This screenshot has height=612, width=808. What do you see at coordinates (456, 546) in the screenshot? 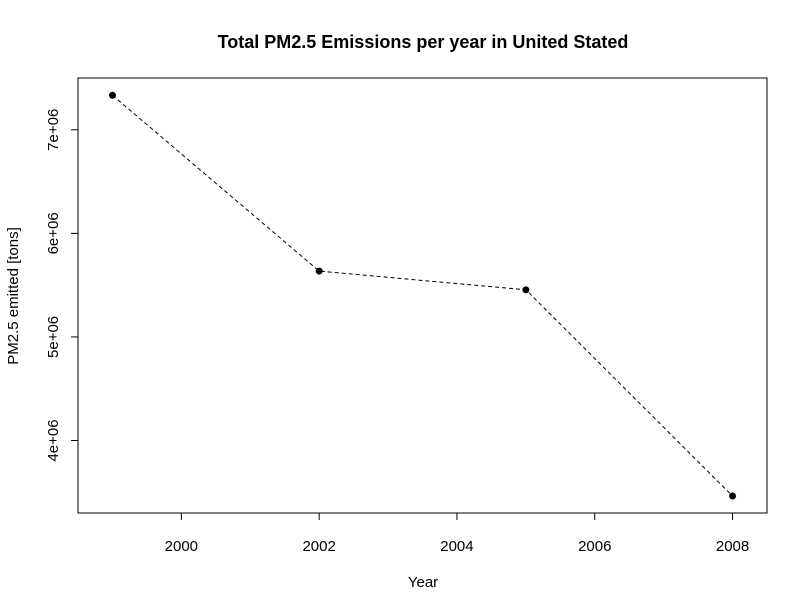
I see `x-tick-label-2: 2004` at bounding box center [456, 546].